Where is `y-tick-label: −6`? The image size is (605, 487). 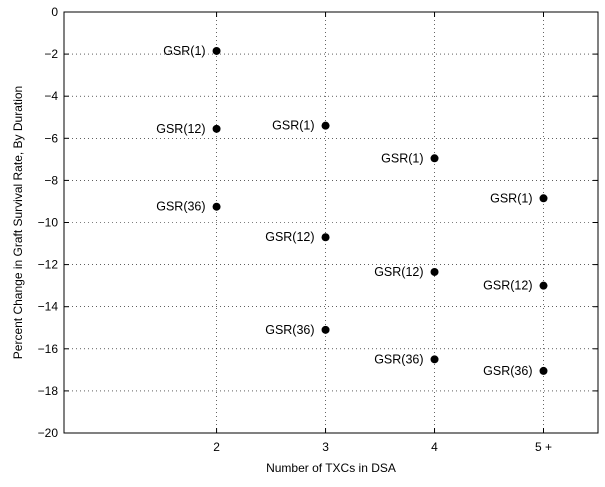 y-tick-label: −6 is located at coordinates (51, 138).